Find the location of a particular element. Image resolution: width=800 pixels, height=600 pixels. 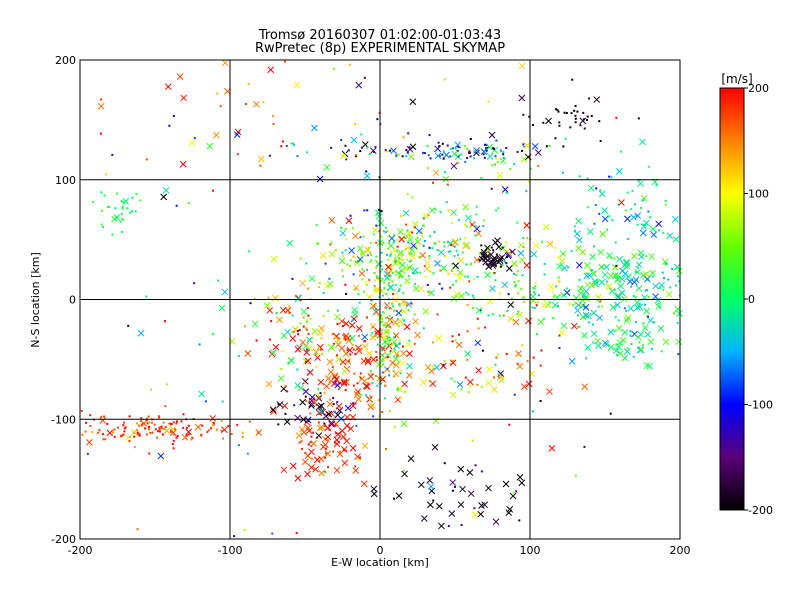

y-tick-label: 0 is located at coordinates (72, 300).